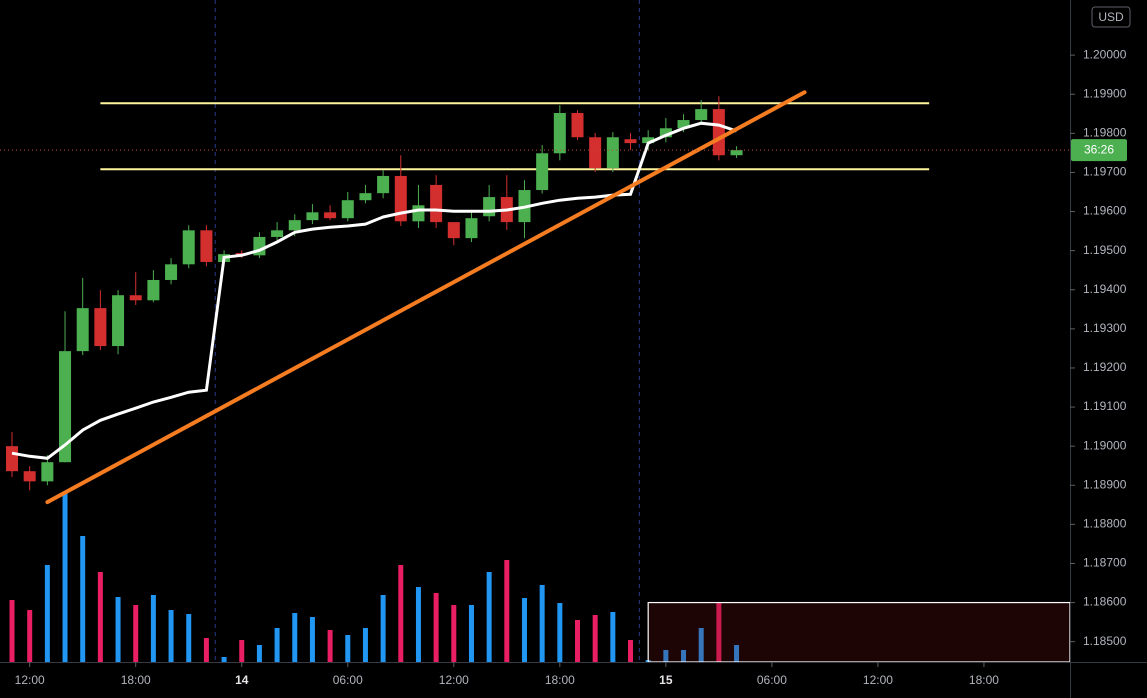 The height and width of the screenshot is (698, 1147). Describe the element at coordinates (1105, 484) in the screenshot. I see `y-tick-label: 1.18900` at that location.